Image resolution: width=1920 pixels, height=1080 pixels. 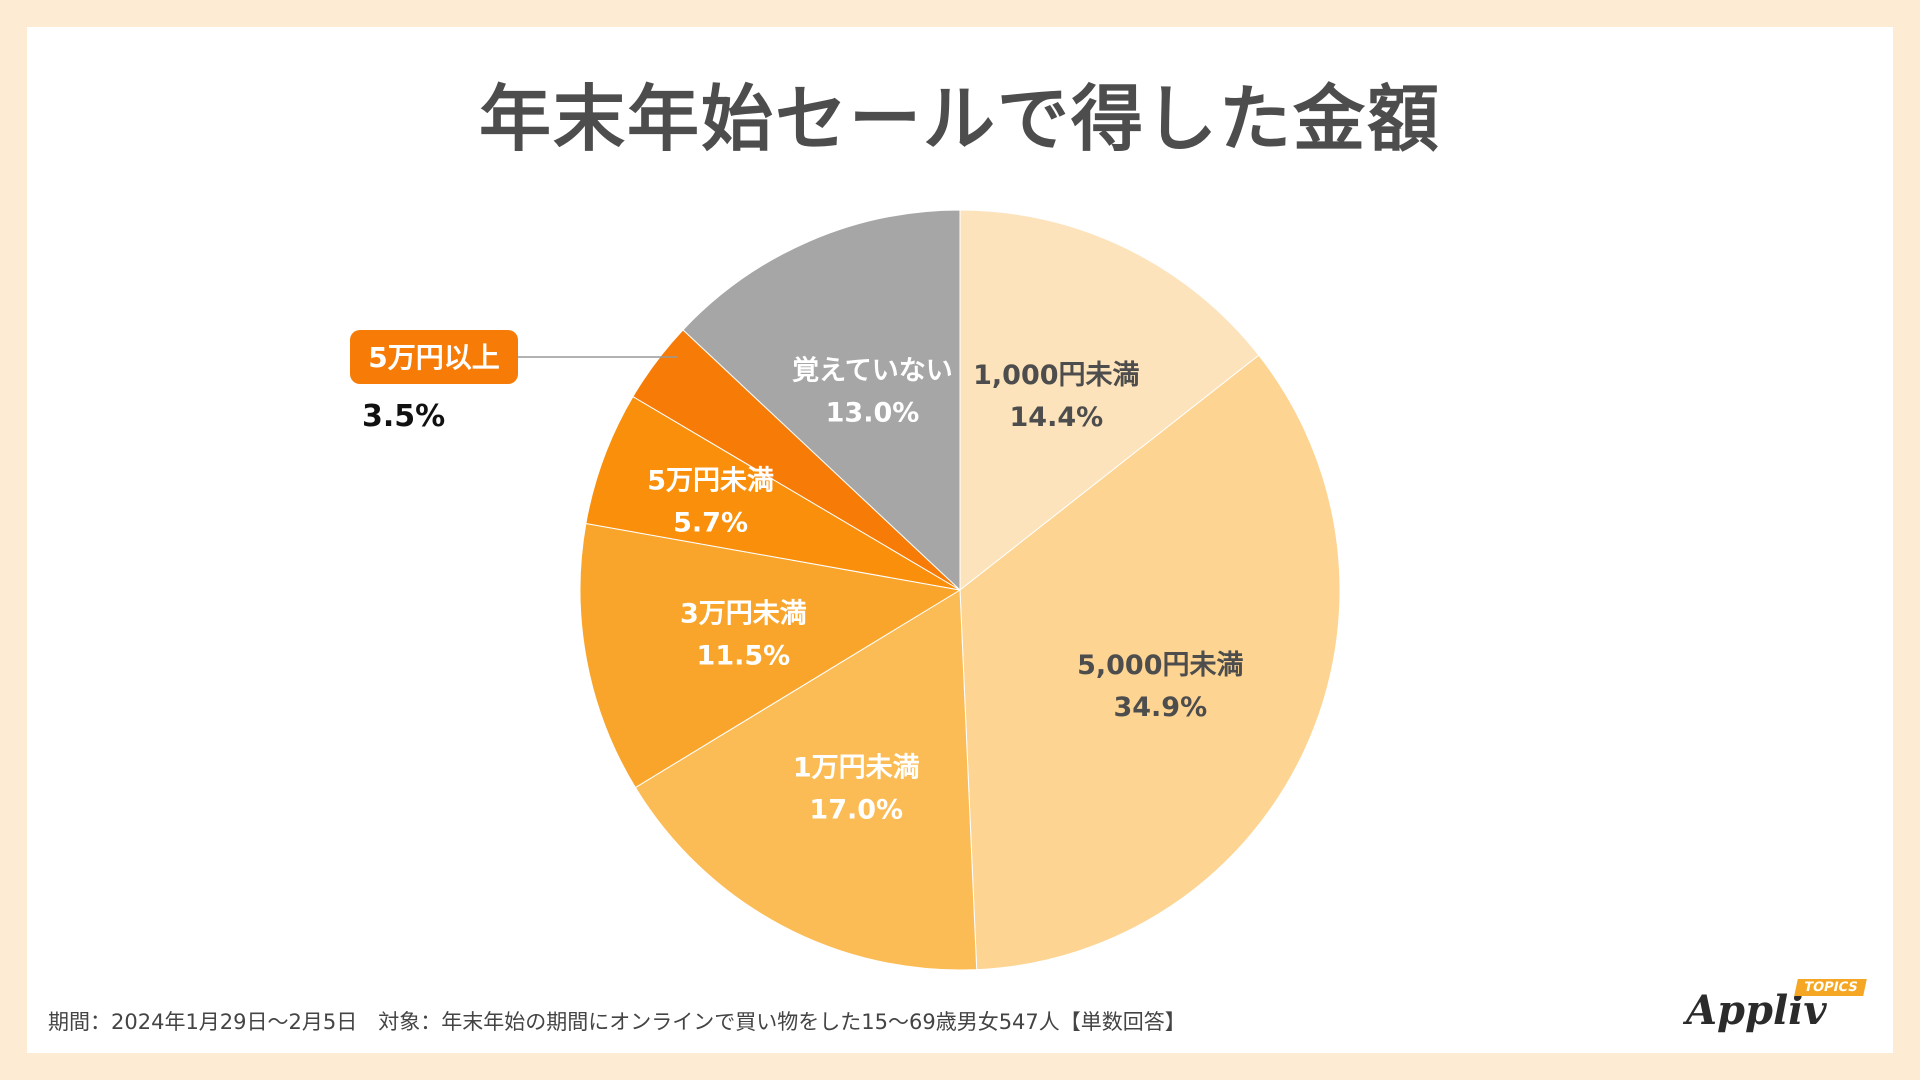 I want to click on slice-label-2: 5,000円未満, so click(x=1160, y=665).